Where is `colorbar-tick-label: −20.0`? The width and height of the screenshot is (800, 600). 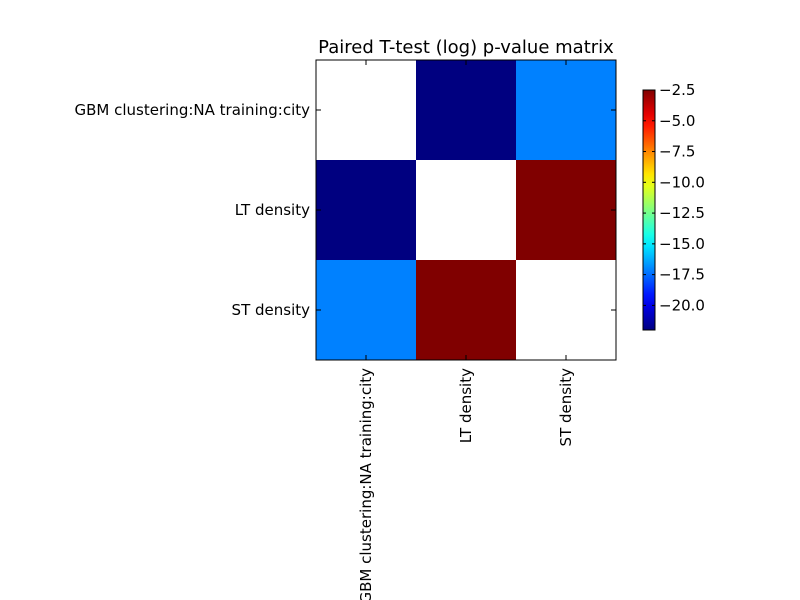 colorbar-tick-label: −20.0 is located at coordinates (682, 305).